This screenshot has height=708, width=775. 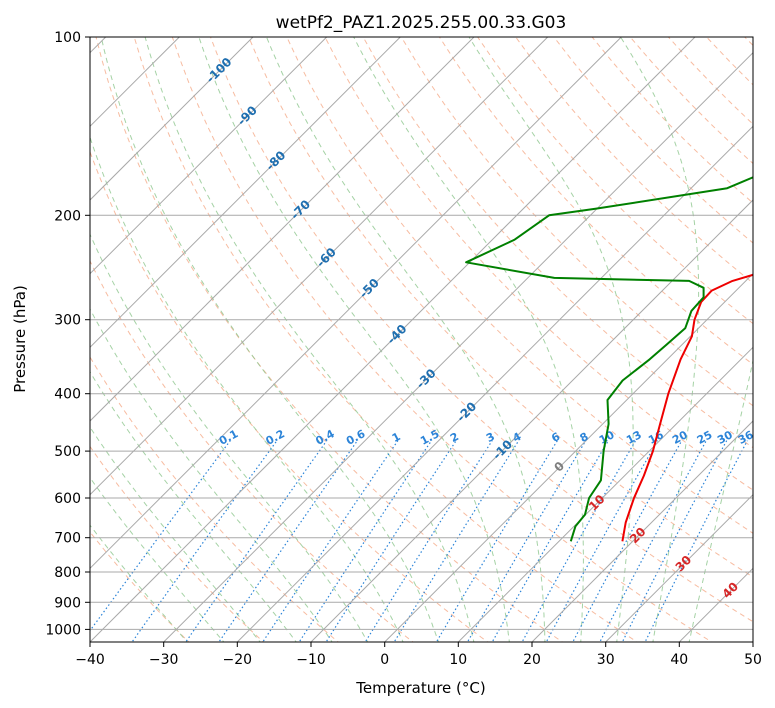 What do you see at coordinates (421, 23) in the screenshot?
I see `chart-title: wetPf2_PAZ1.2025.255.00.33.G03` at bounding box center [421, 23].